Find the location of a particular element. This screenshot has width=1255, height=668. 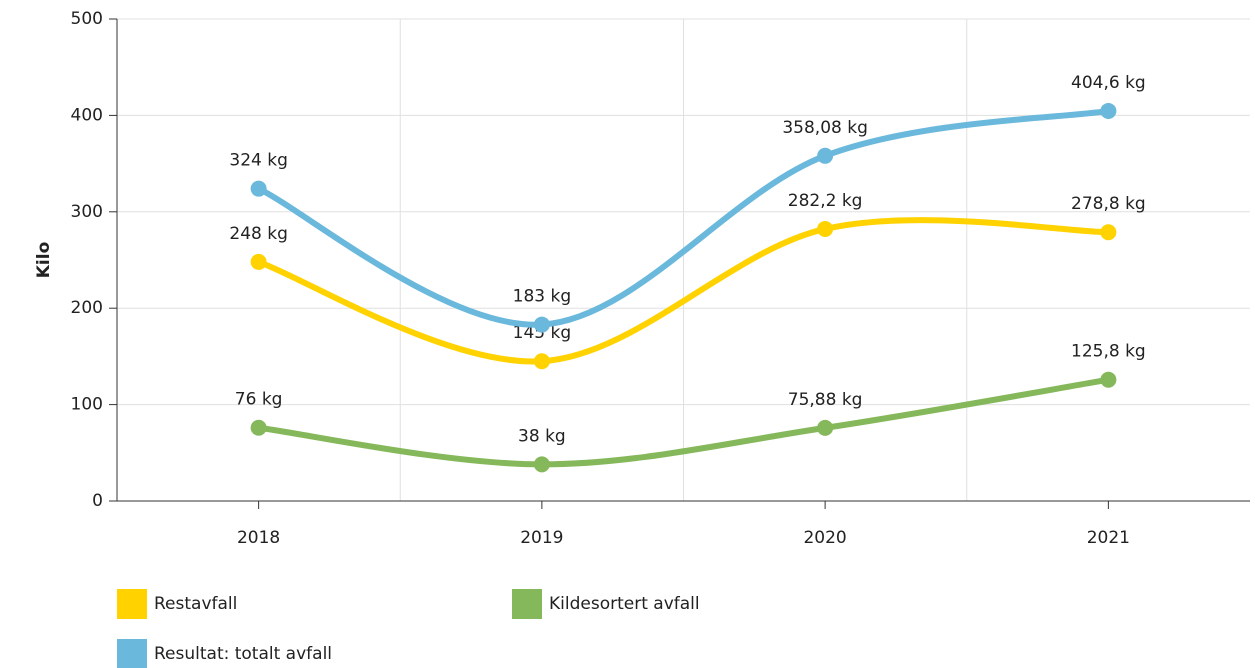

data-label: 145 kg is located at coordinates (542, 333).